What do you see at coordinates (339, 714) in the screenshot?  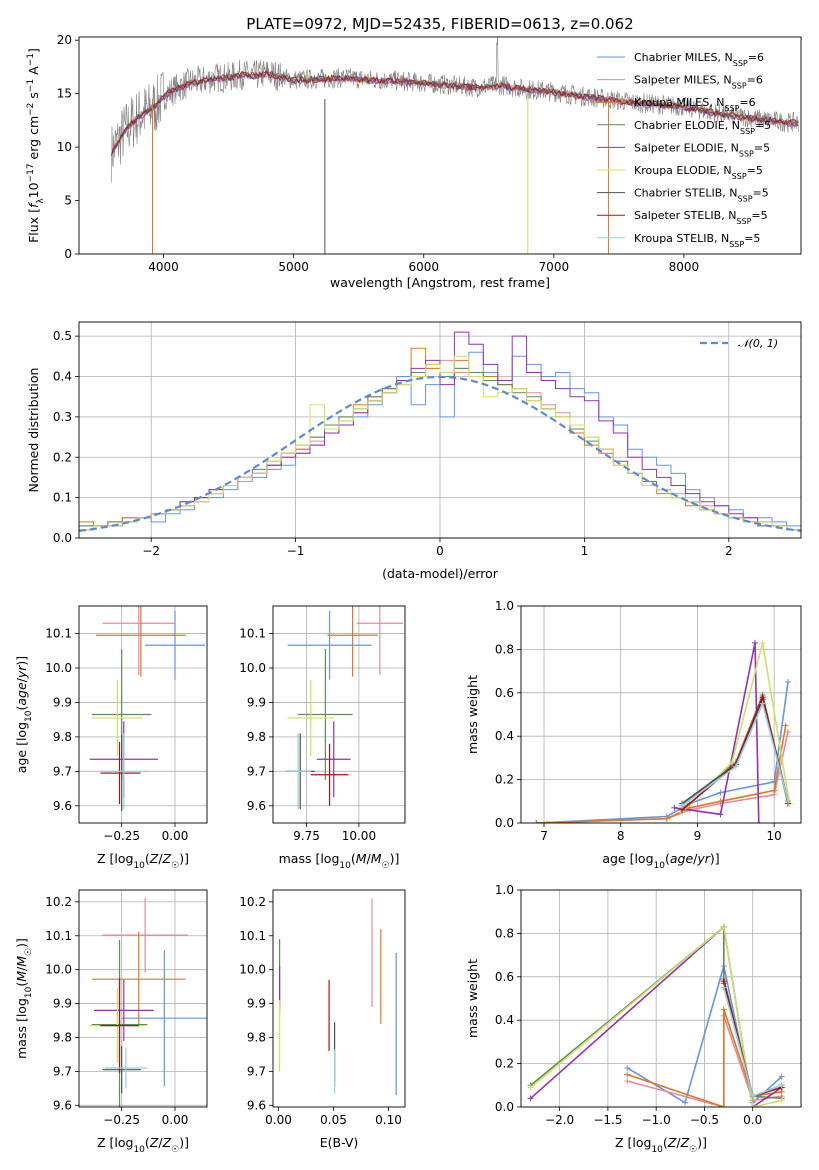 I see `age-vs-mass-frame` at bounding box center [339, 714].